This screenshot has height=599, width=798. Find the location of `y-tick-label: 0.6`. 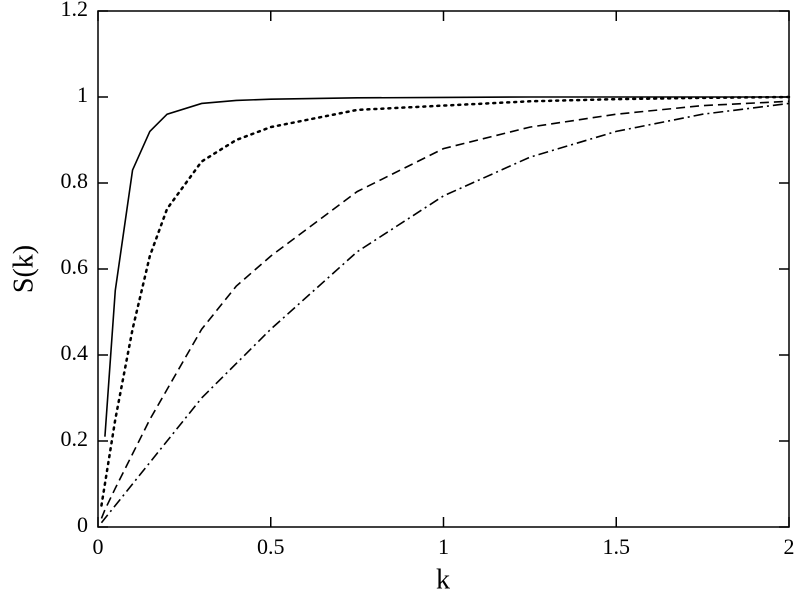

y-tick-label: 0.6 is located at coordinates (75, 266).